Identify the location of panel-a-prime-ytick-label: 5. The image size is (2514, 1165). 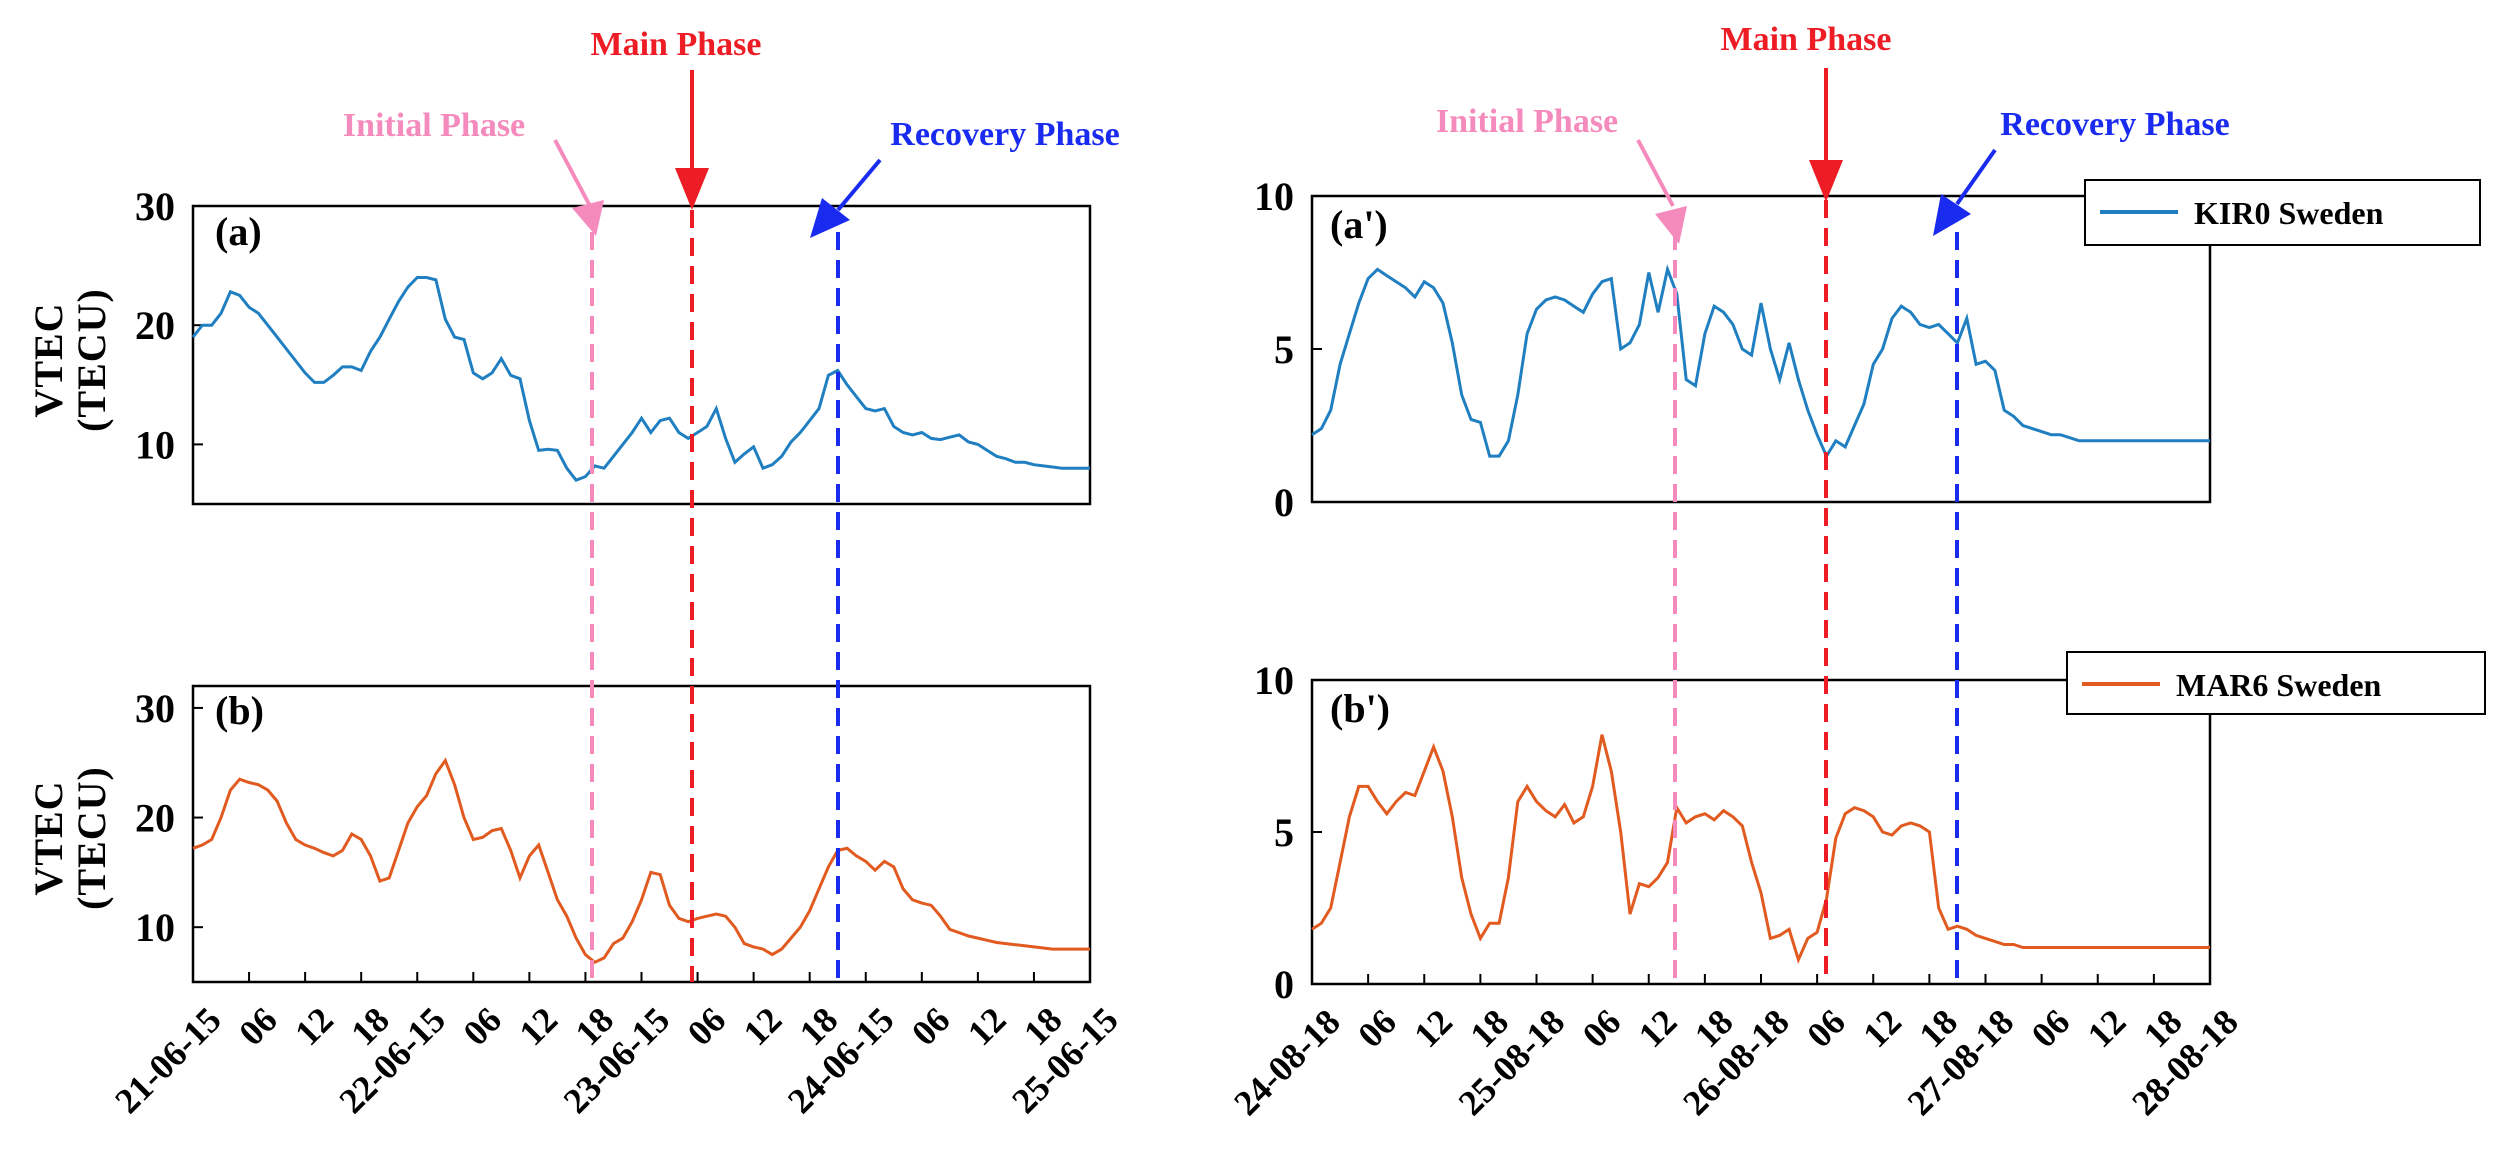
(1284, 349).